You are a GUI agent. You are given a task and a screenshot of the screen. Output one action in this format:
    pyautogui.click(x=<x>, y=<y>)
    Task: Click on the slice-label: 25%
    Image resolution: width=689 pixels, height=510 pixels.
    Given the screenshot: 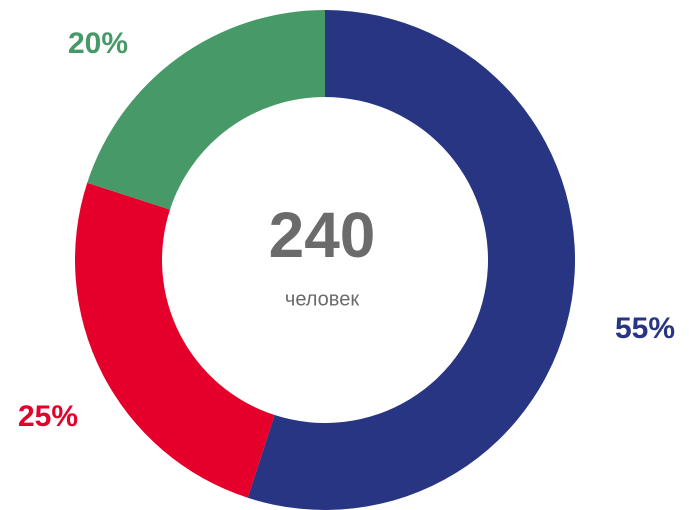 What is the action you would take?
    pyautogui.click(x=48, y=416)
    